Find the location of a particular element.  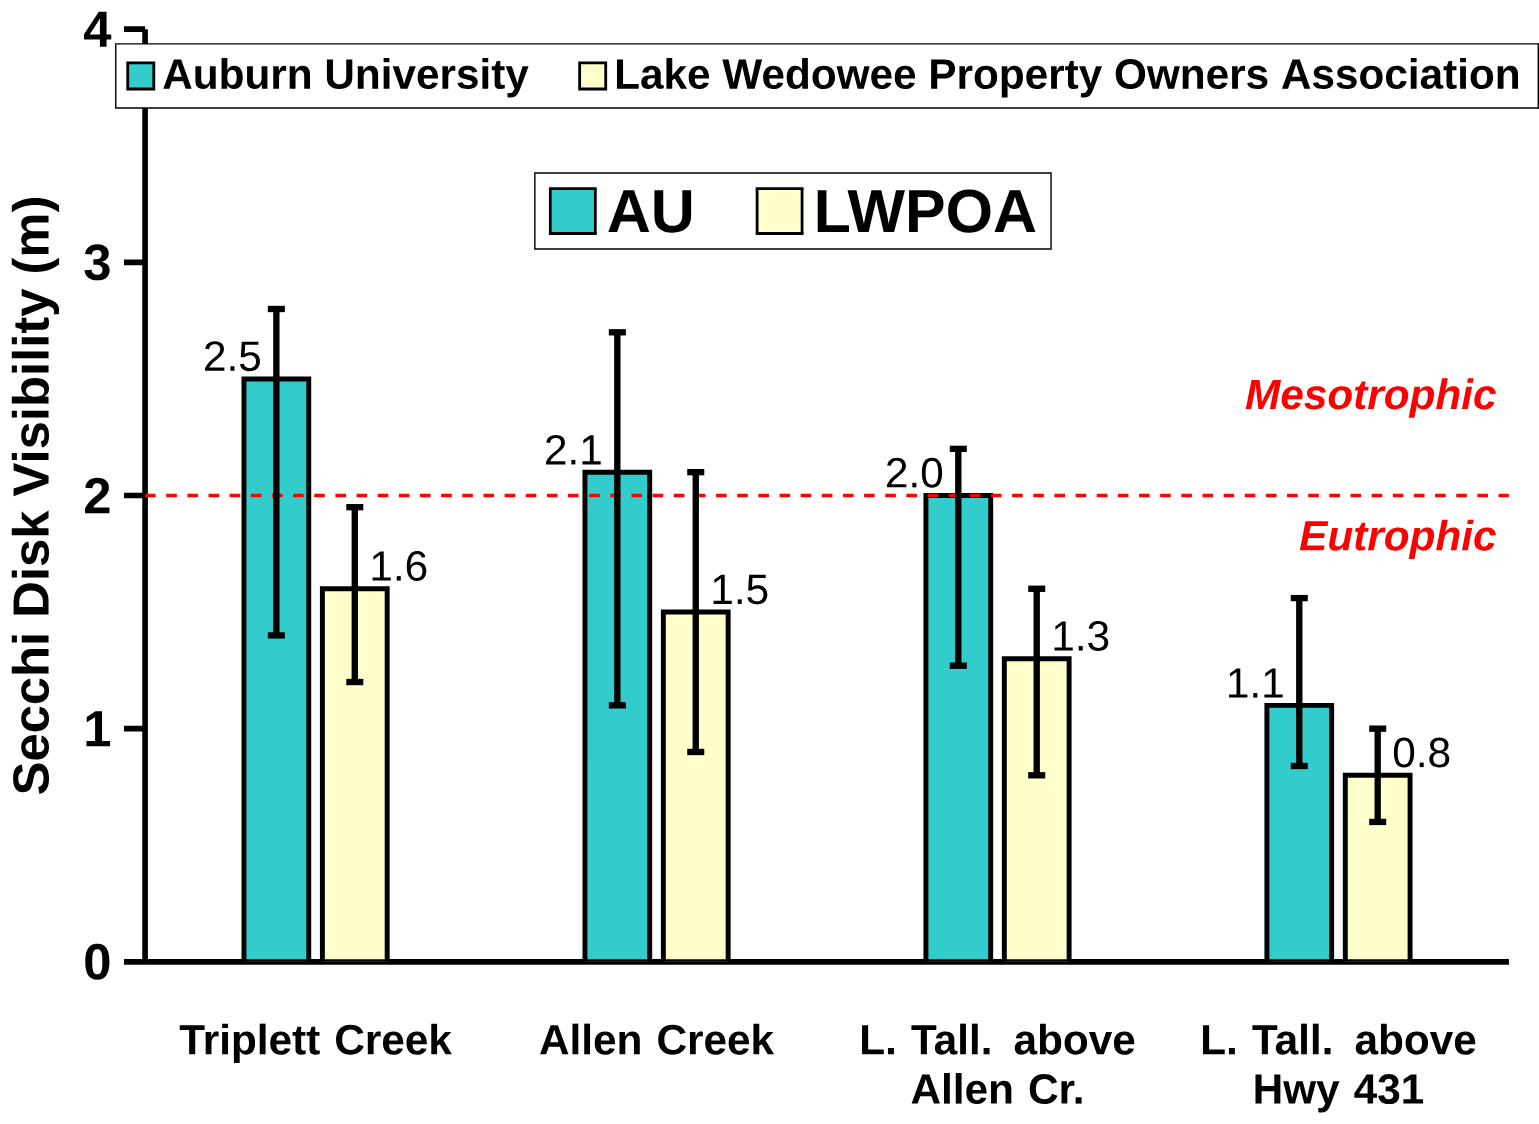

x-tick-label: L. Tall. above Allen Cr. is located at coordinates (998, 1063).